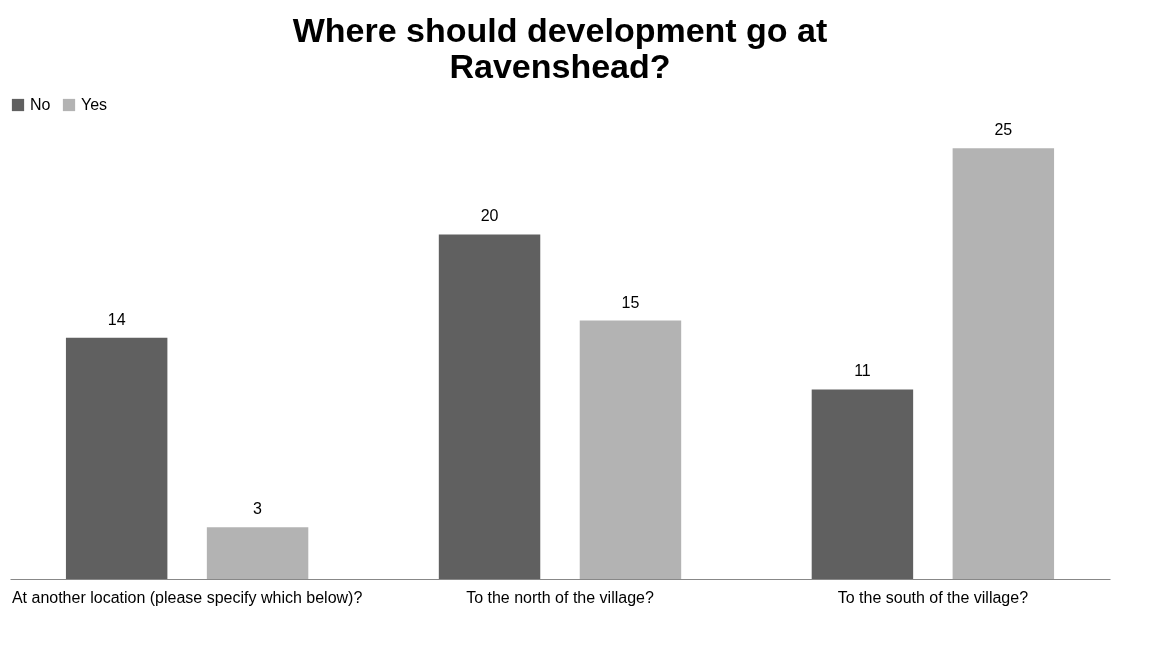 Image resolution: width=1164 pixels, height=657 pixels. I want to click on data-label: 14, so click(116, 319).